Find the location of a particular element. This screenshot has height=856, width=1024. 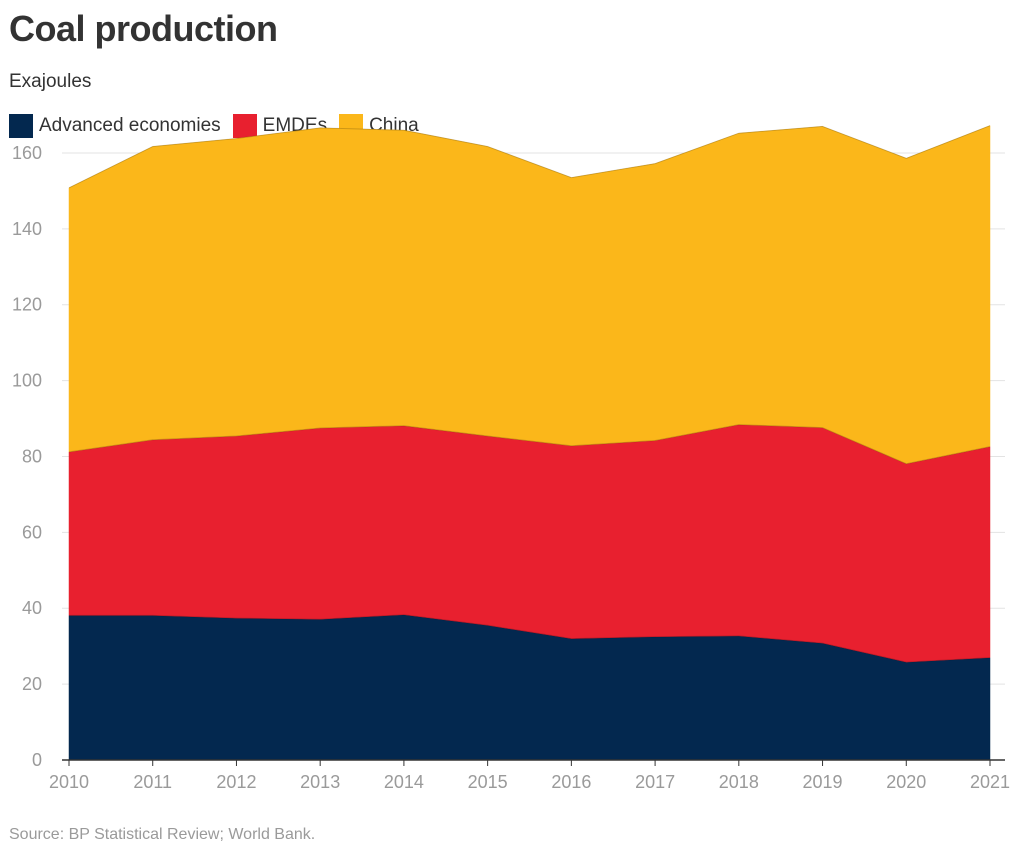

legend-swatch-advanced-economies is located at coordinates (21, 126).